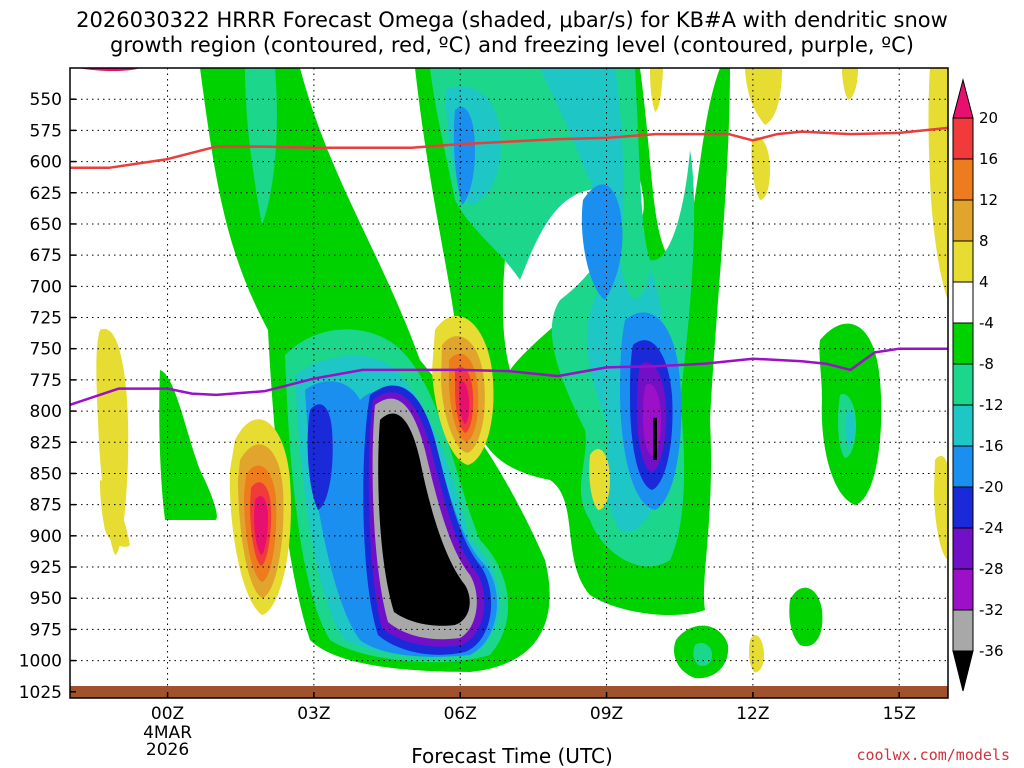 The image size is (1024, 768). Describe the element at coordinates (460, 714) in the screenshot. I see `x-tick-label: 06Z` at that location.